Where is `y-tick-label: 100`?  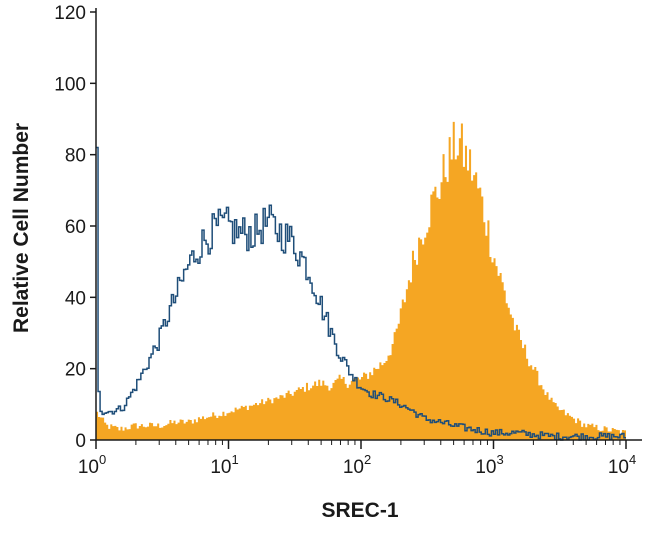 y-tick-label: 100 is located at coordinates (70, 84).